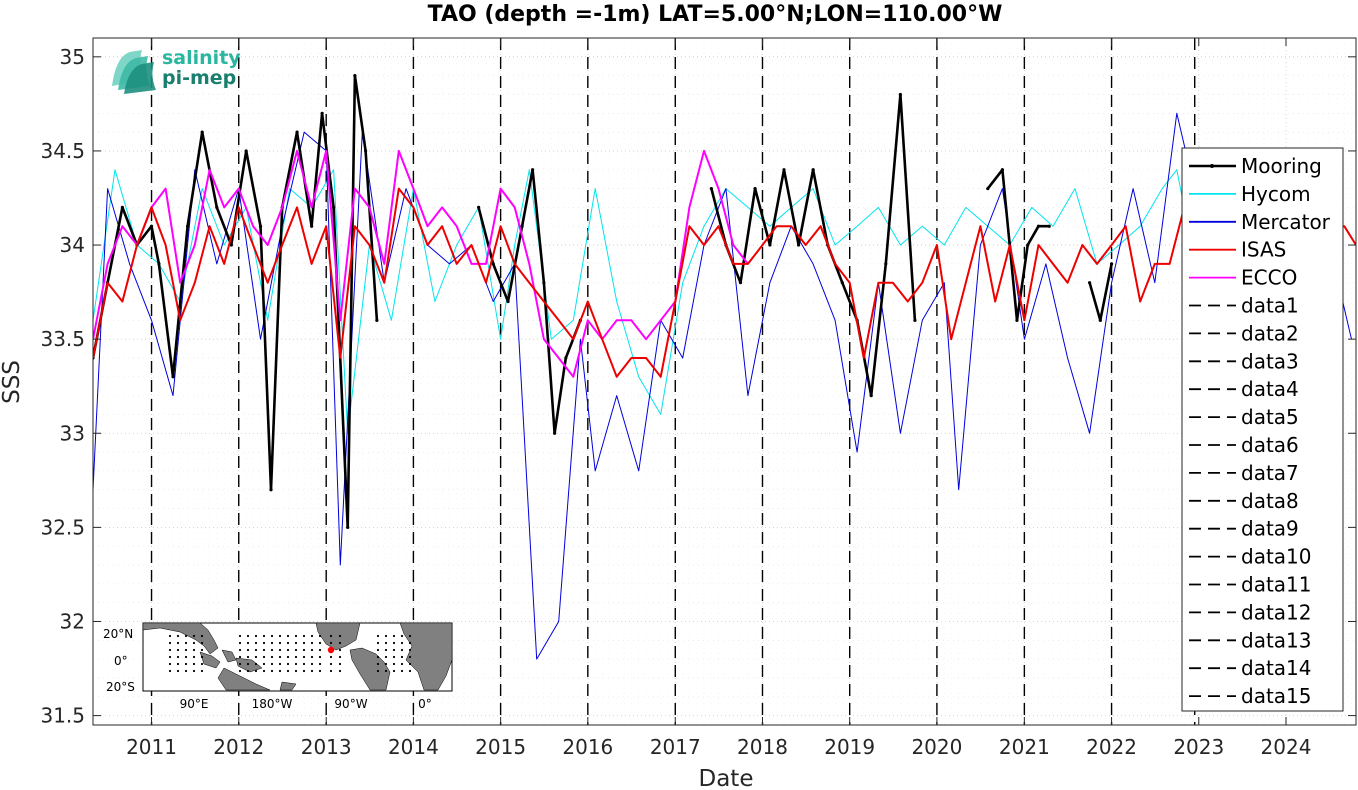  I want to click on map-lon-90w: 90°W, so click(350, 704).